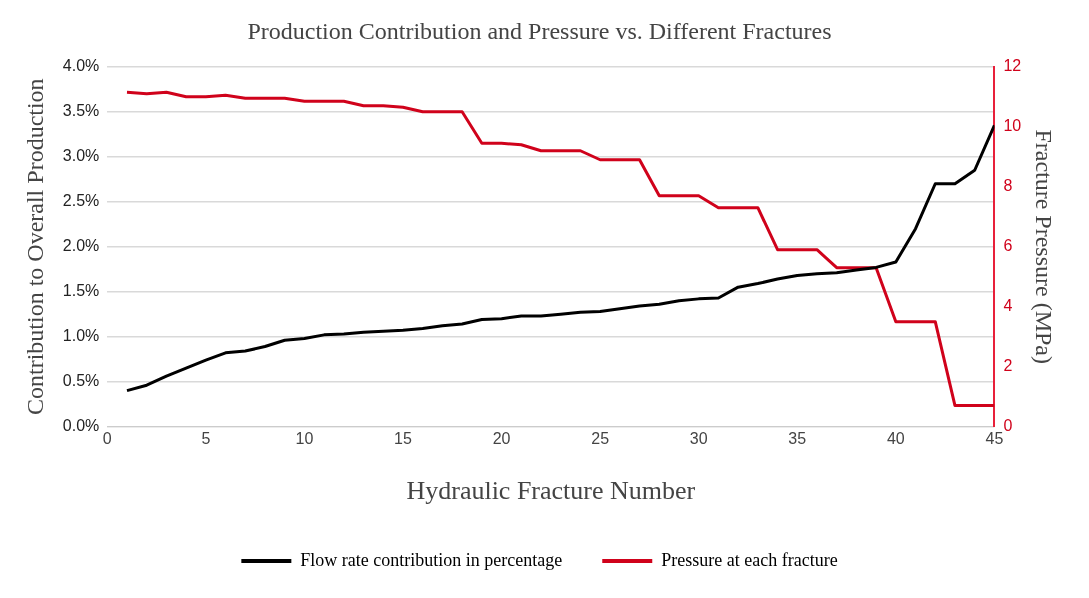 This screenshot has height=598, width=1089. What do you see at coordinates (1008, 306) in the screenshot?
I see `y2-tick-label: 4` at bounding box center [1008, 306].